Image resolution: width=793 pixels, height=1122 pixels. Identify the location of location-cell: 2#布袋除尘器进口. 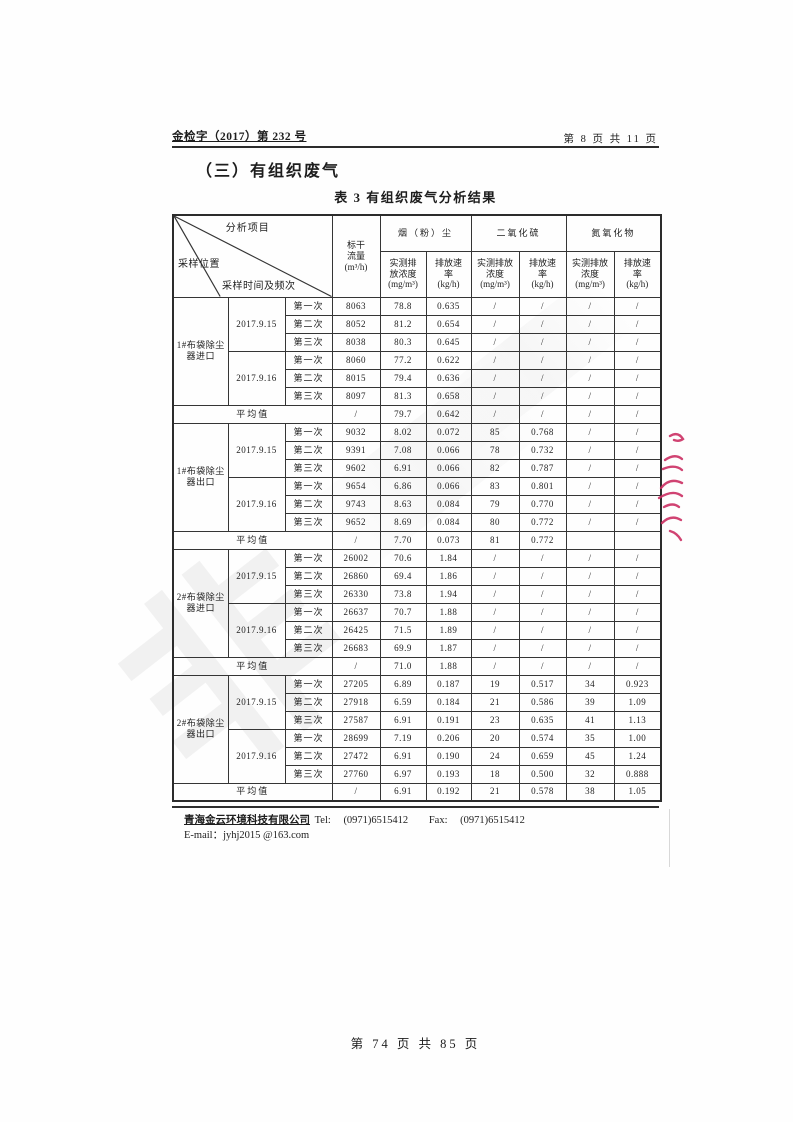
(200, 603).